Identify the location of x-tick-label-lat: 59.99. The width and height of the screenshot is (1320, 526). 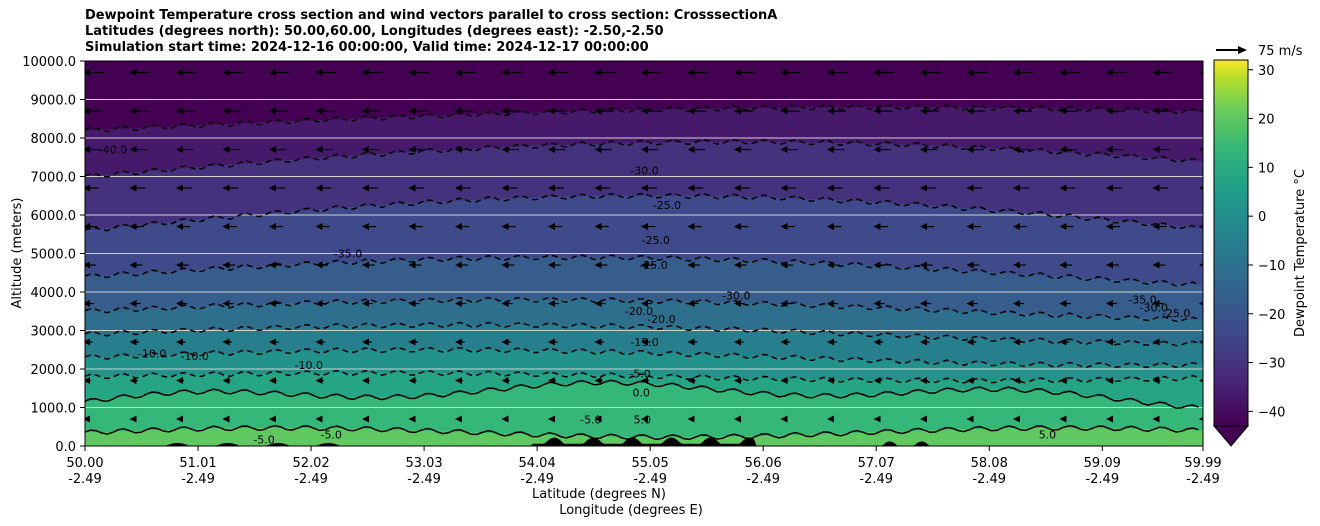
(1202, 463).